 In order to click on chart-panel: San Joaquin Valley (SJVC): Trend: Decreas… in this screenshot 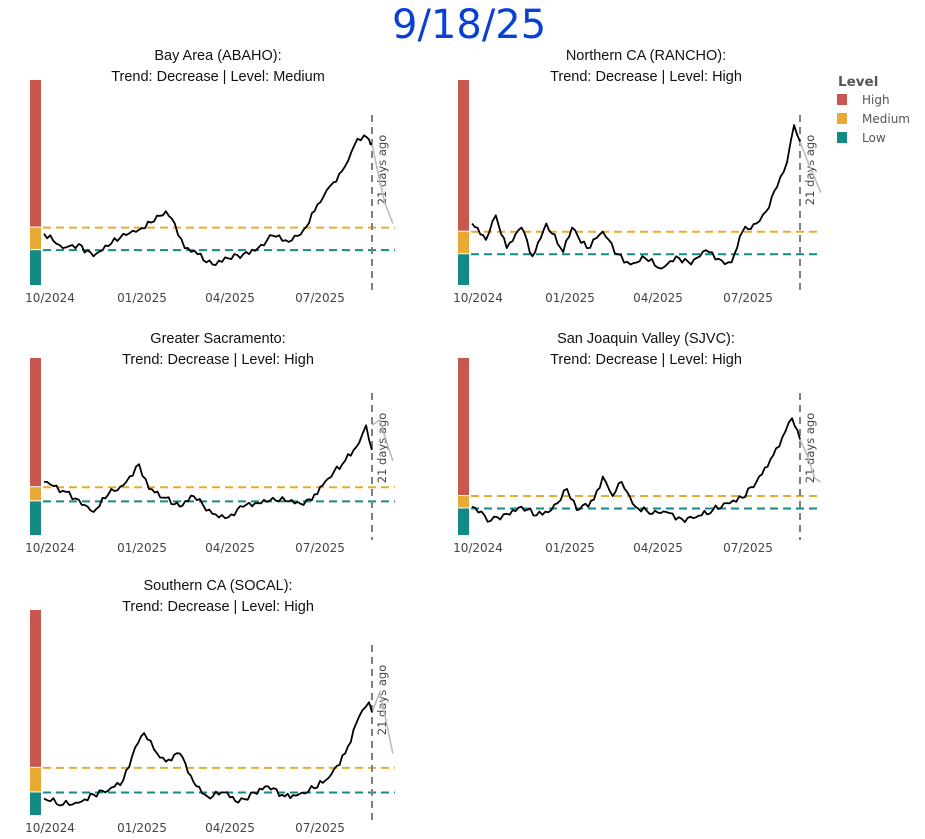, I will do `click(637, 443)`.